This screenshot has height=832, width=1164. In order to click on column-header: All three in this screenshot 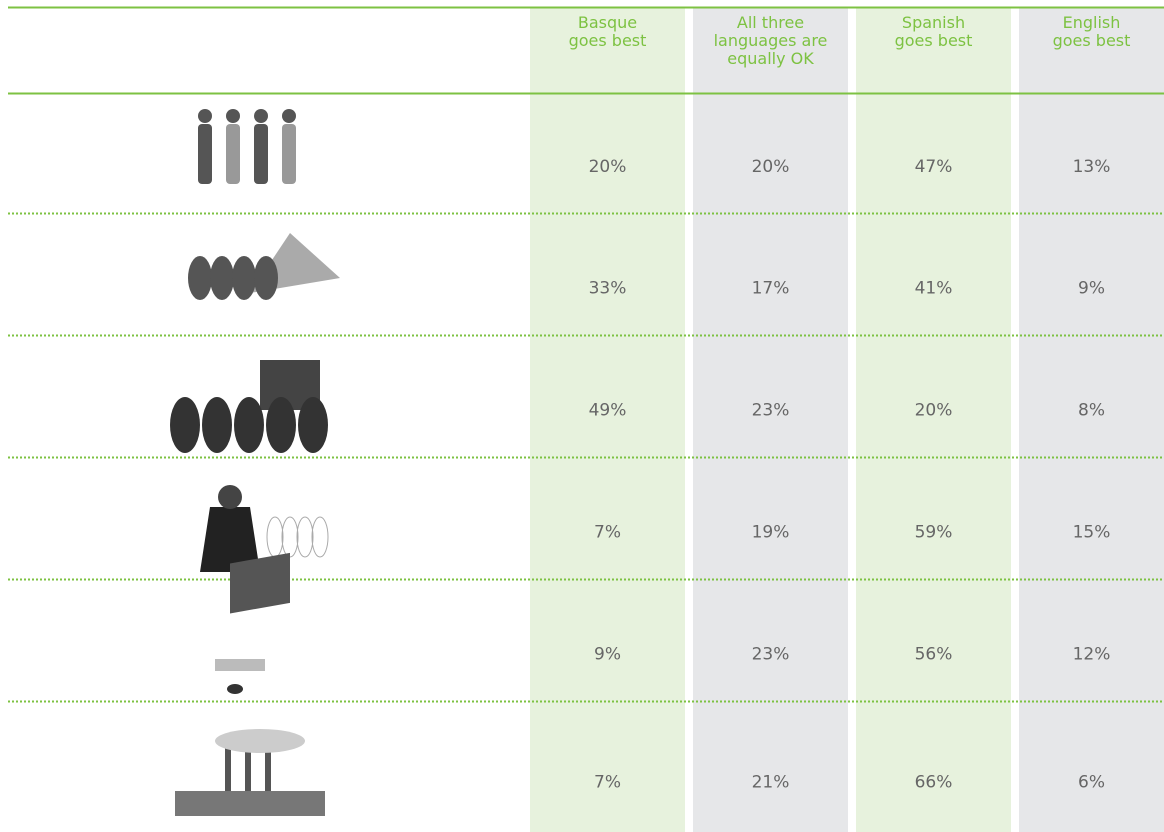, I will do `click(770, 22)`.